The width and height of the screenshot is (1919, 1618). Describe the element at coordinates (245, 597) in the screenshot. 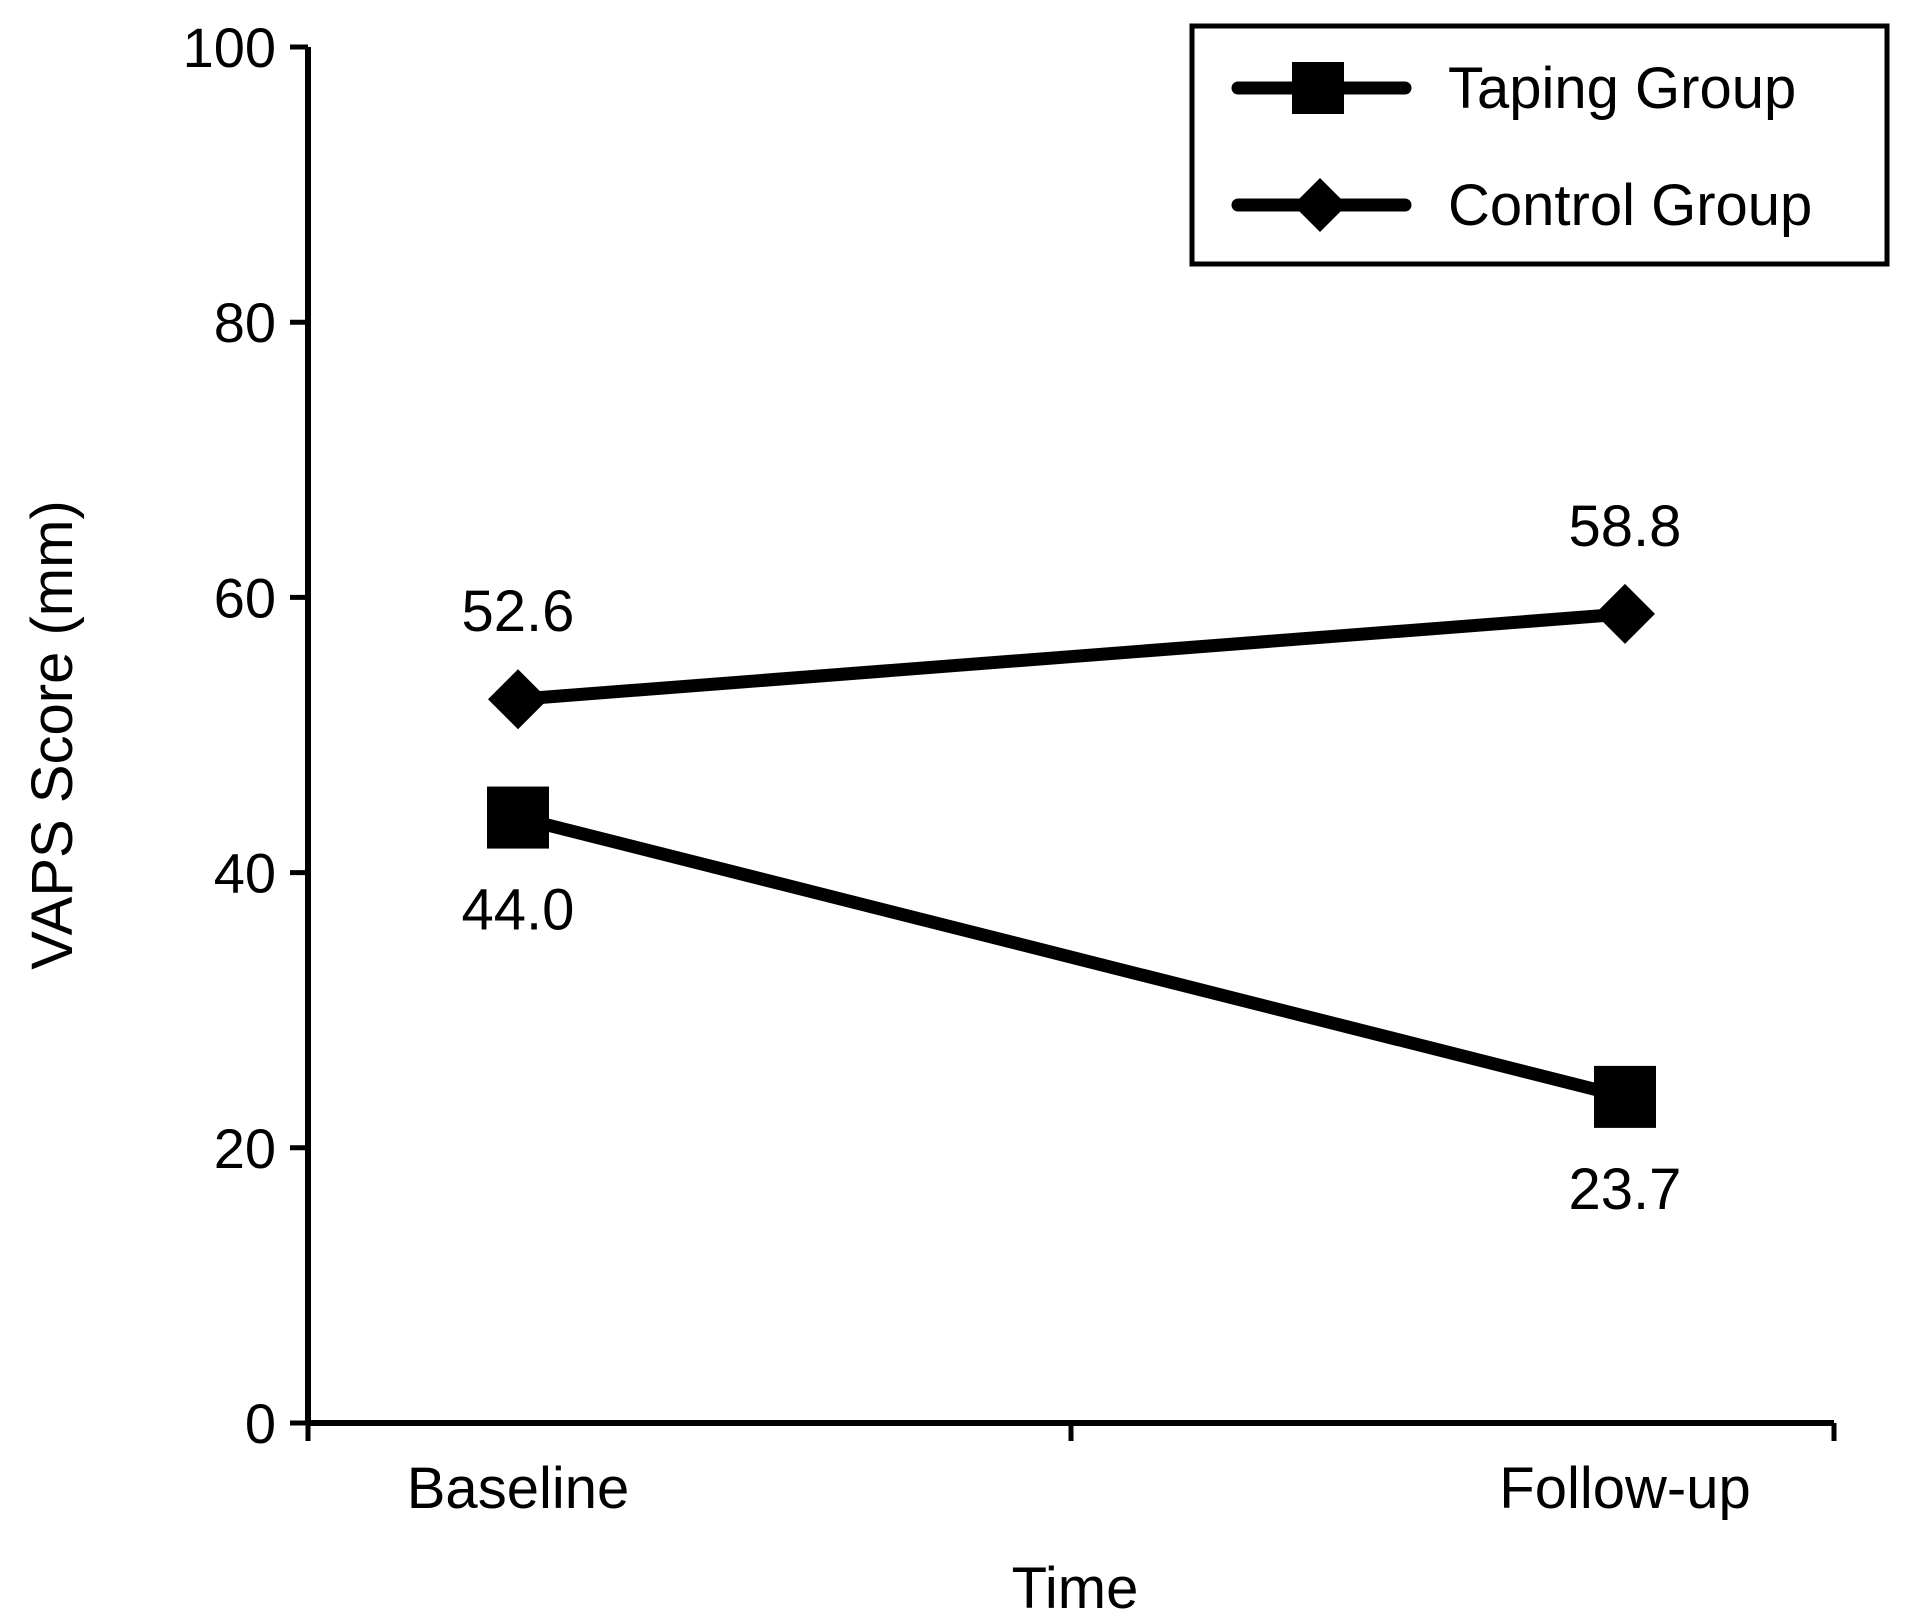

I see `y-tick-label: 60` at that location.